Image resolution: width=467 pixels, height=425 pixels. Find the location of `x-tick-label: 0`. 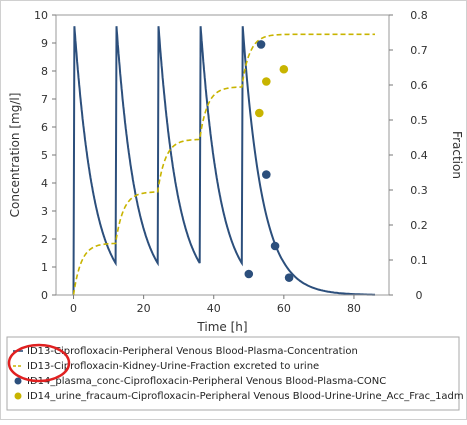

x-tick-label: 0 is located at coordinates (73, 308).